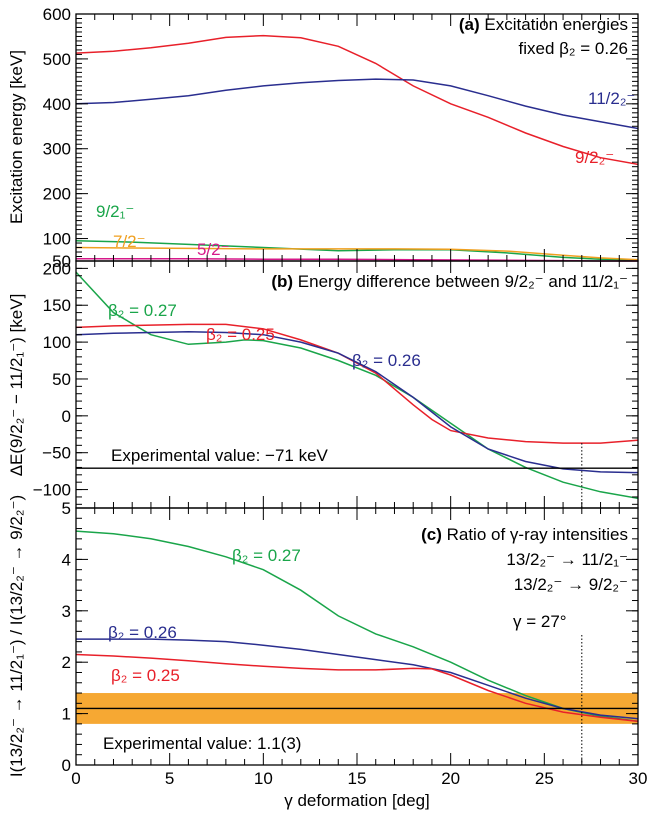  I want to click on ytick-label-a-0: 600, so click(57, 14).